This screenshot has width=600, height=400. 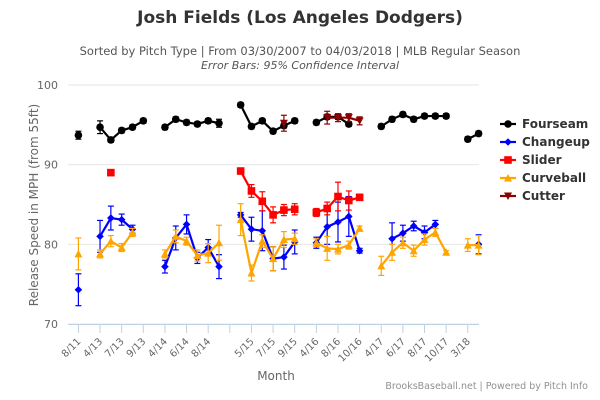 What do you see at coordinates (532, 196) in the screenshot?
I see `legend-item-cutter: Cutter` at bounding box center [532, 196].